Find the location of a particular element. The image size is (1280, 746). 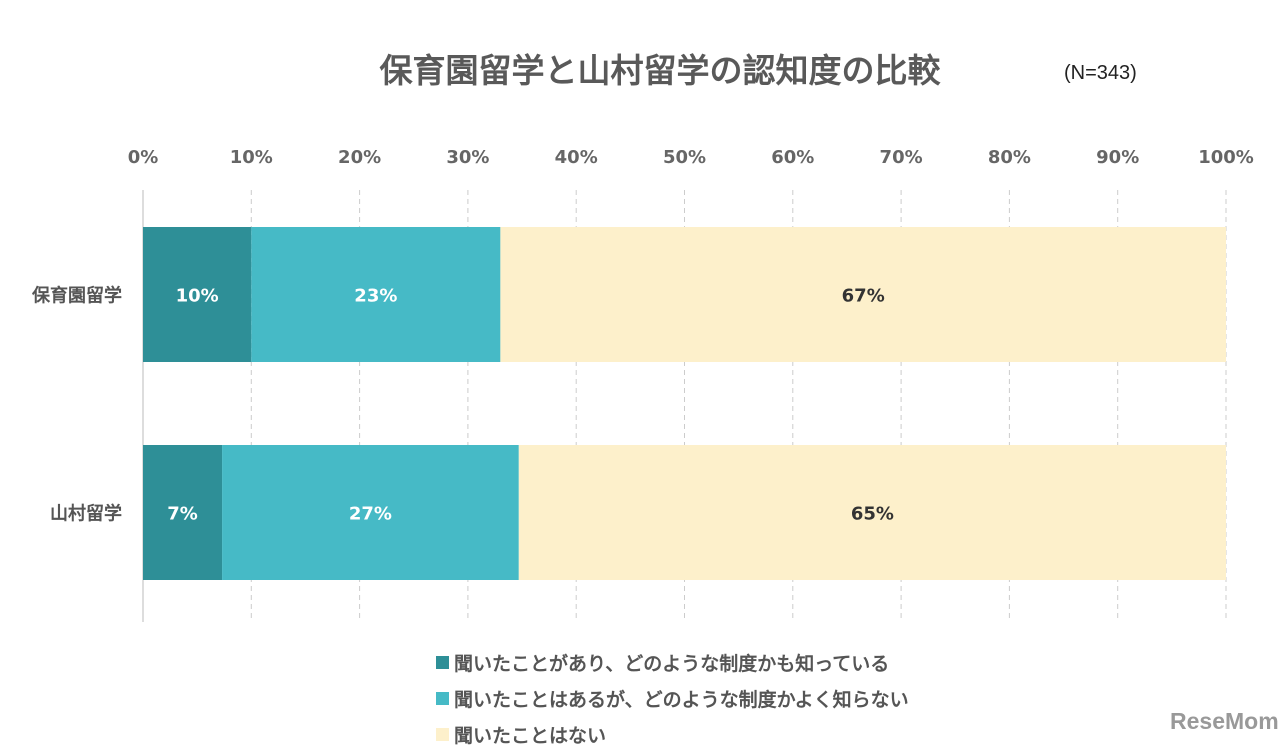

sample-size: (N=343) is located at coordinates (1100, 73).